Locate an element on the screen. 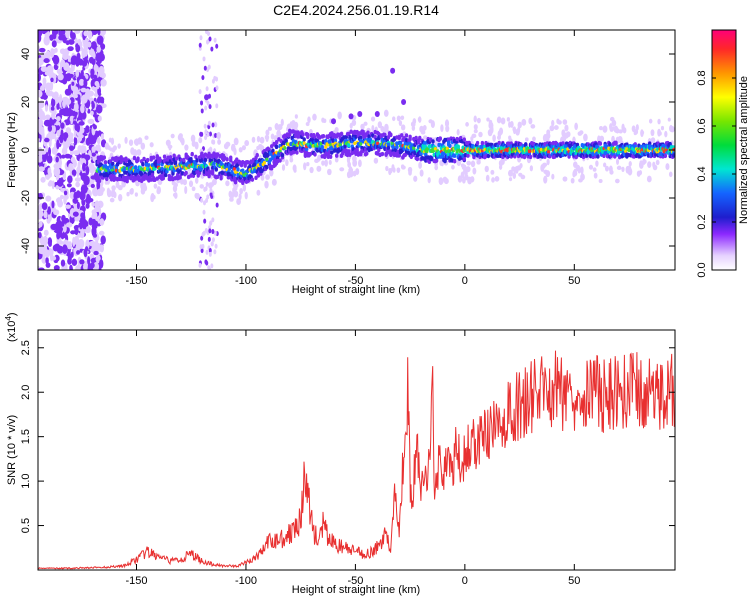 The width and height of the screenshot is (750, 600). spectrogram-y-tick-label: 20 is located at coordinates (26, 102).